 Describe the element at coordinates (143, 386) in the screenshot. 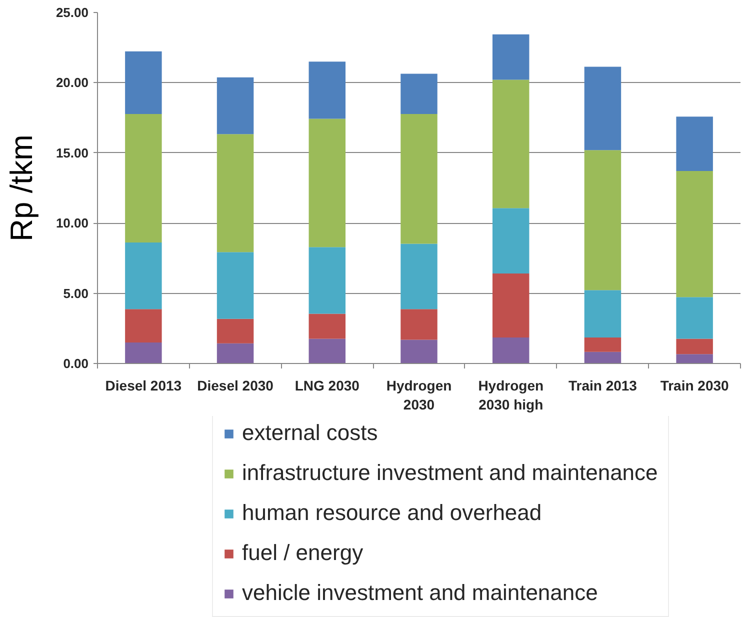

I see `x-tick-label: Diesel 2013` at that location.